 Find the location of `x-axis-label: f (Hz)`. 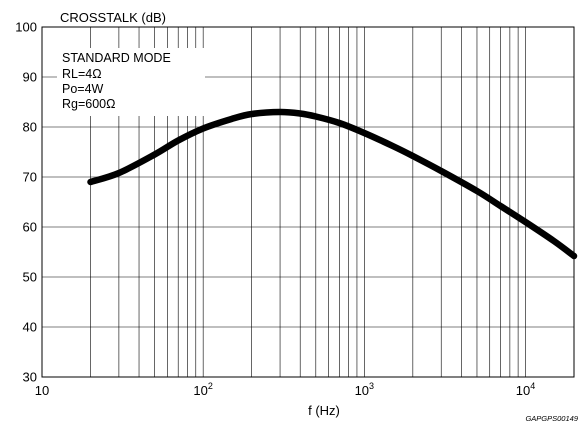

x-axis-label: f (Hz) is located at coordinates (324, 410).